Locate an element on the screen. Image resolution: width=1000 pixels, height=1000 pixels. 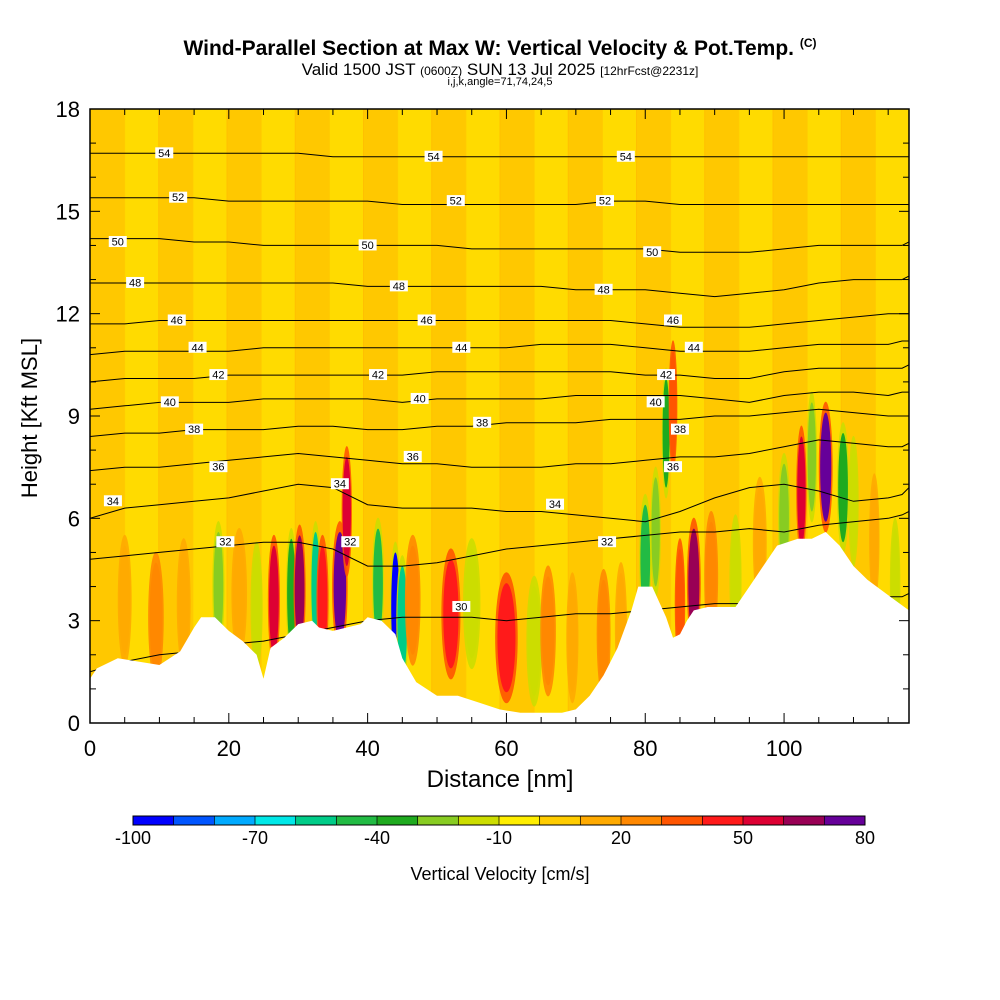
isentrope-label: 30 is located at coordinates (461, 607).